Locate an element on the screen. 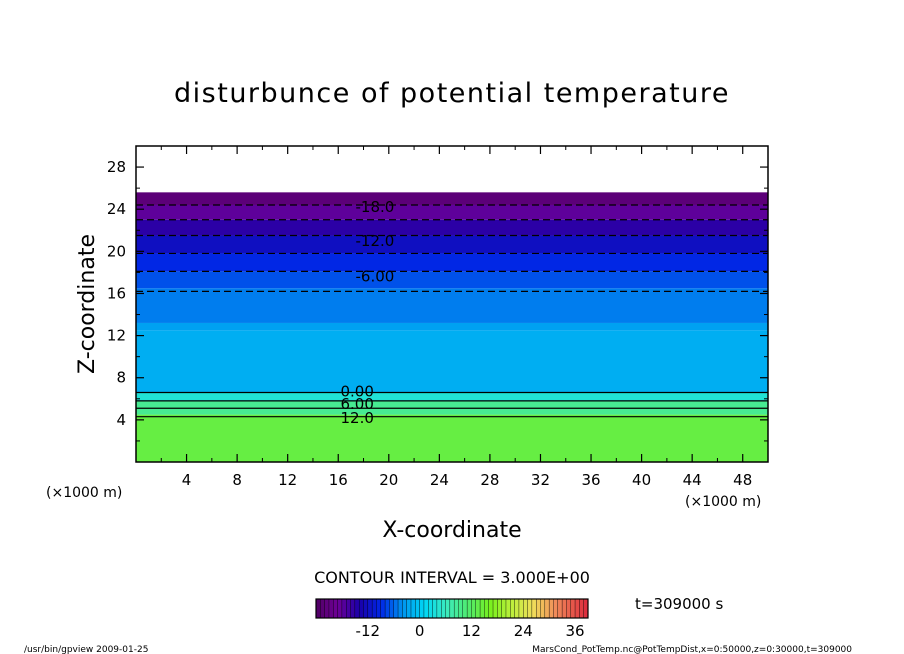 Image resolution: width=904 pixels, height=654 pixels. contour-label: -12.0 is located at coordinates (374, 241).